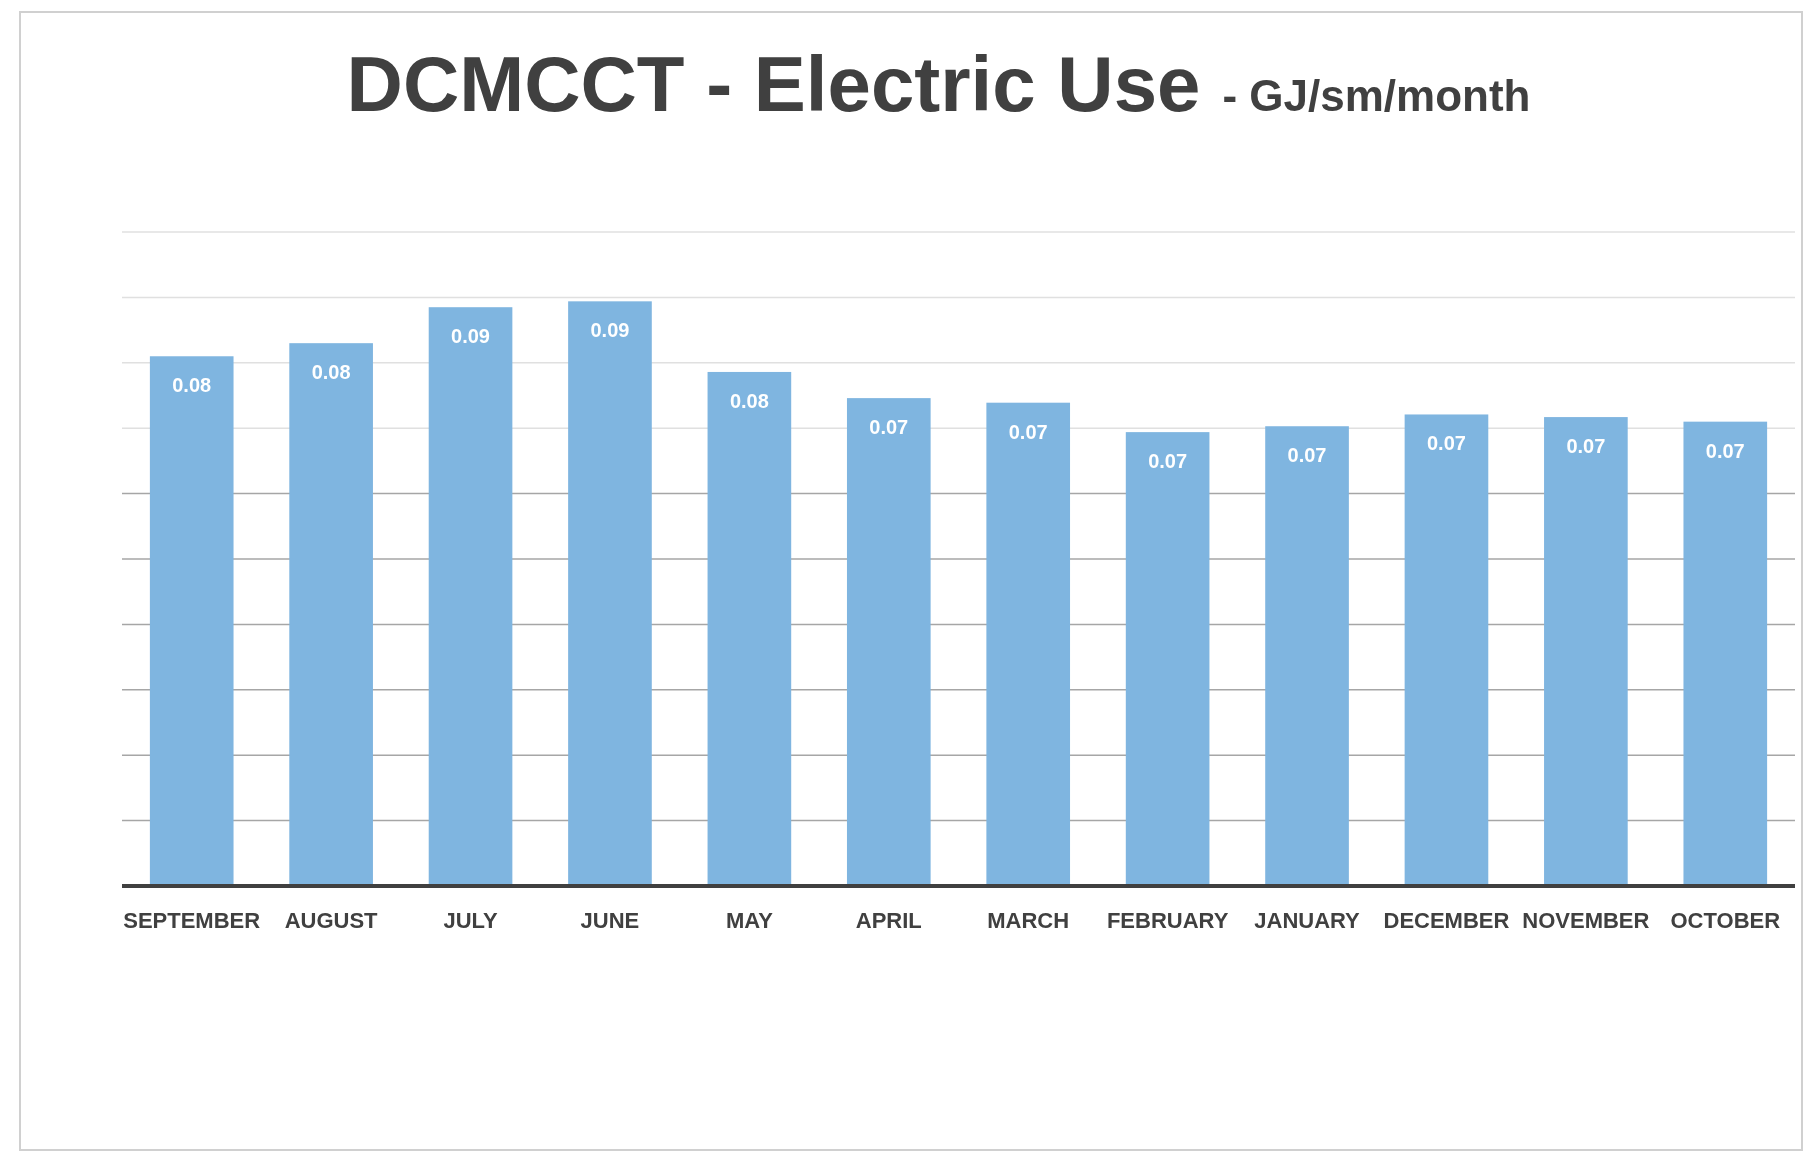  I want to click on x-tick-label: JUNE, so click(610, 920).